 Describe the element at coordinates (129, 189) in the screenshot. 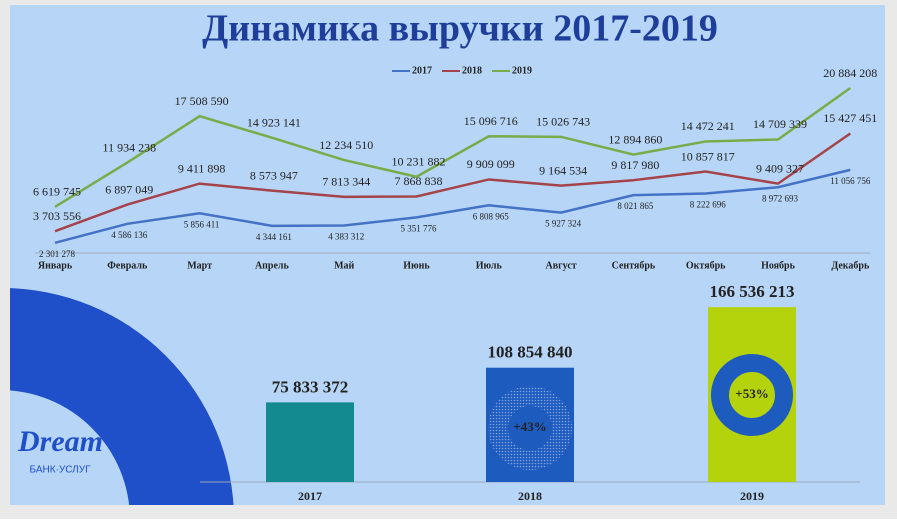

I see `data-label: 6 897 049` at that location.